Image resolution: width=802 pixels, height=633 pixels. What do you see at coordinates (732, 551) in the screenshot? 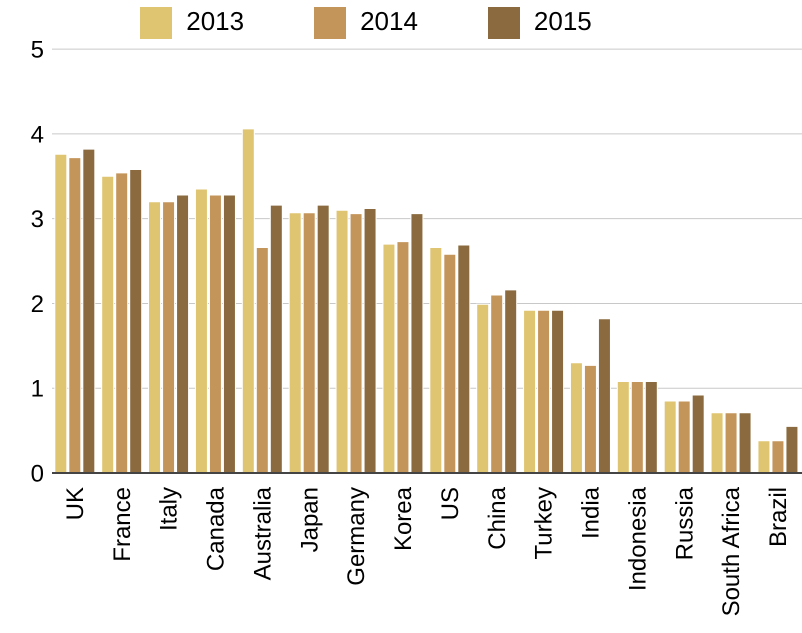
I see `x-tick-label: South Africa` at bounding box center [732, 551].